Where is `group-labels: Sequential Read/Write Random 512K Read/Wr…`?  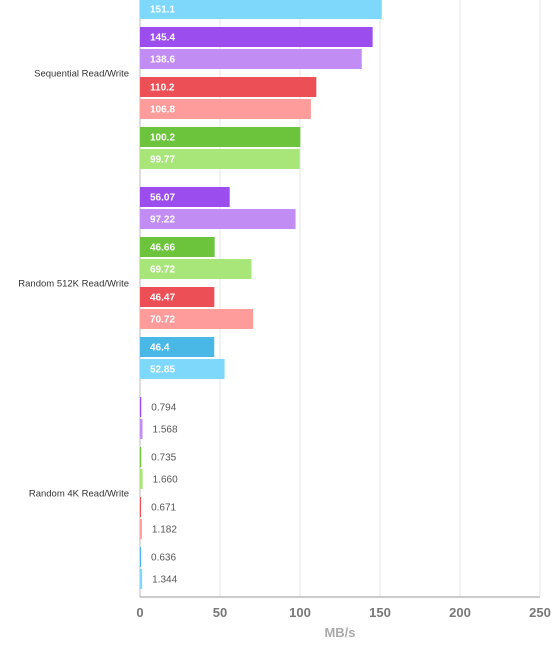 group-labels: Sequential Read/Write Random 512K Read/Wr… is located at coordinates (73, 284).